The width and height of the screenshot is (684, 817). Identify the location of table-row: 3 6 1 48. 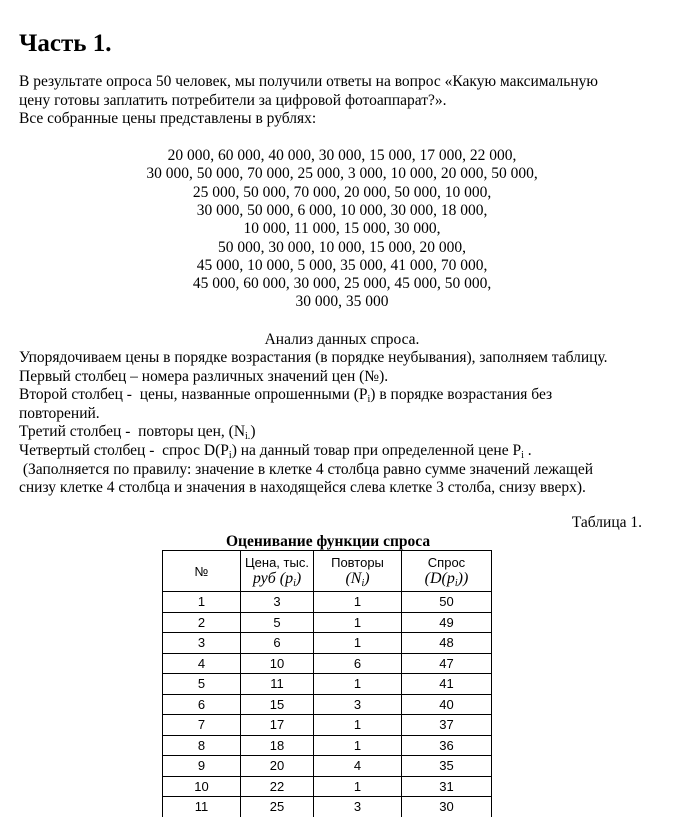
(327, 643).